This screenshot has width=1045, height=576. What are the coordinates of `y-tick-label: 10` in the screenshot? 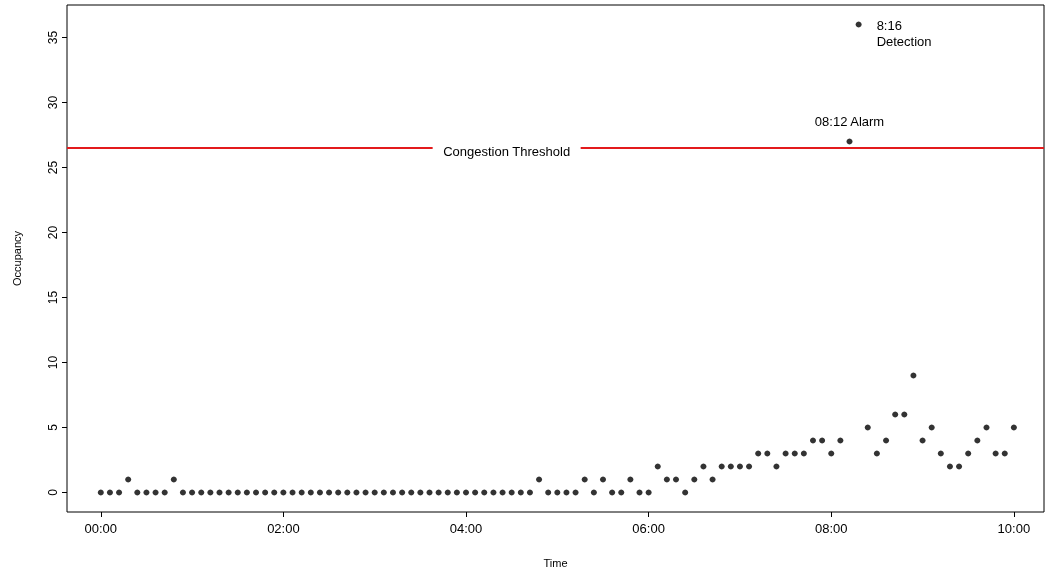 It's located at (53, 362).